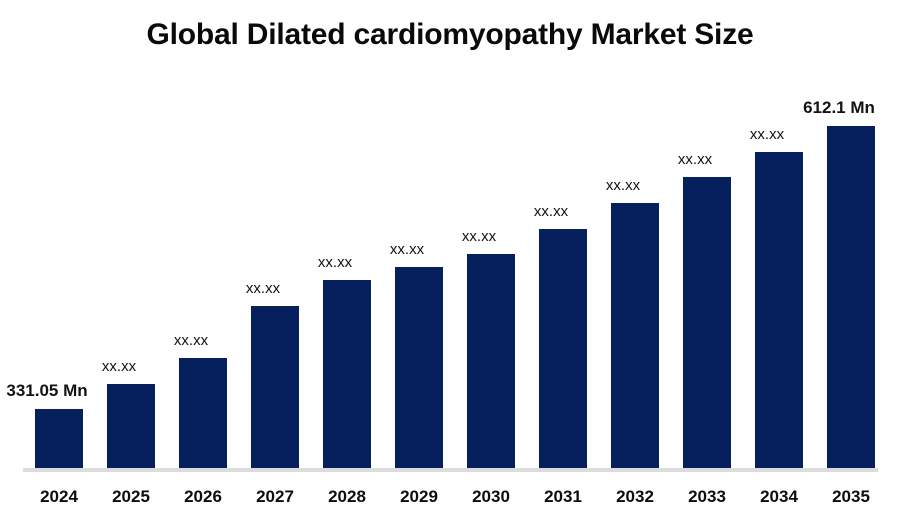 The image size is (900, 525). I want to click on bar-group: xx.xx 2029, so click(419, 262).